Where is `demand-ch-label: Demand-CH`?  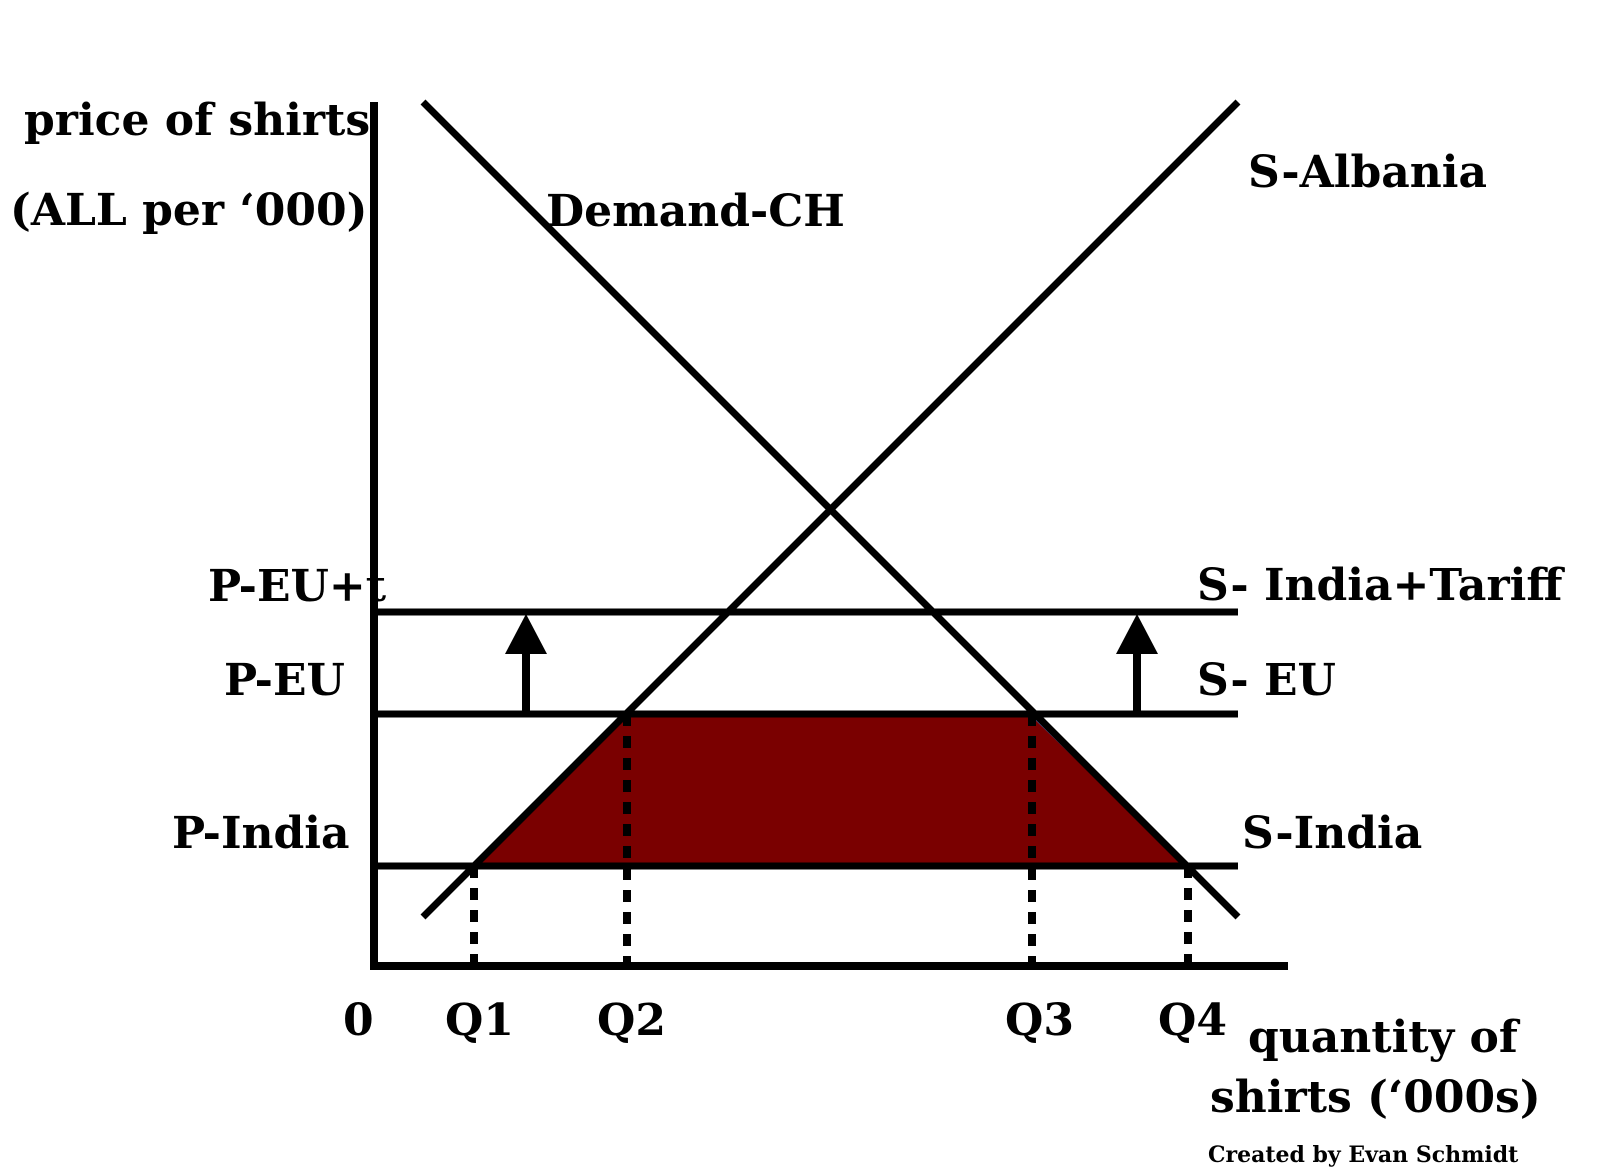
demand-ch-label: Demand-CH is located at coordinates (695, 211).